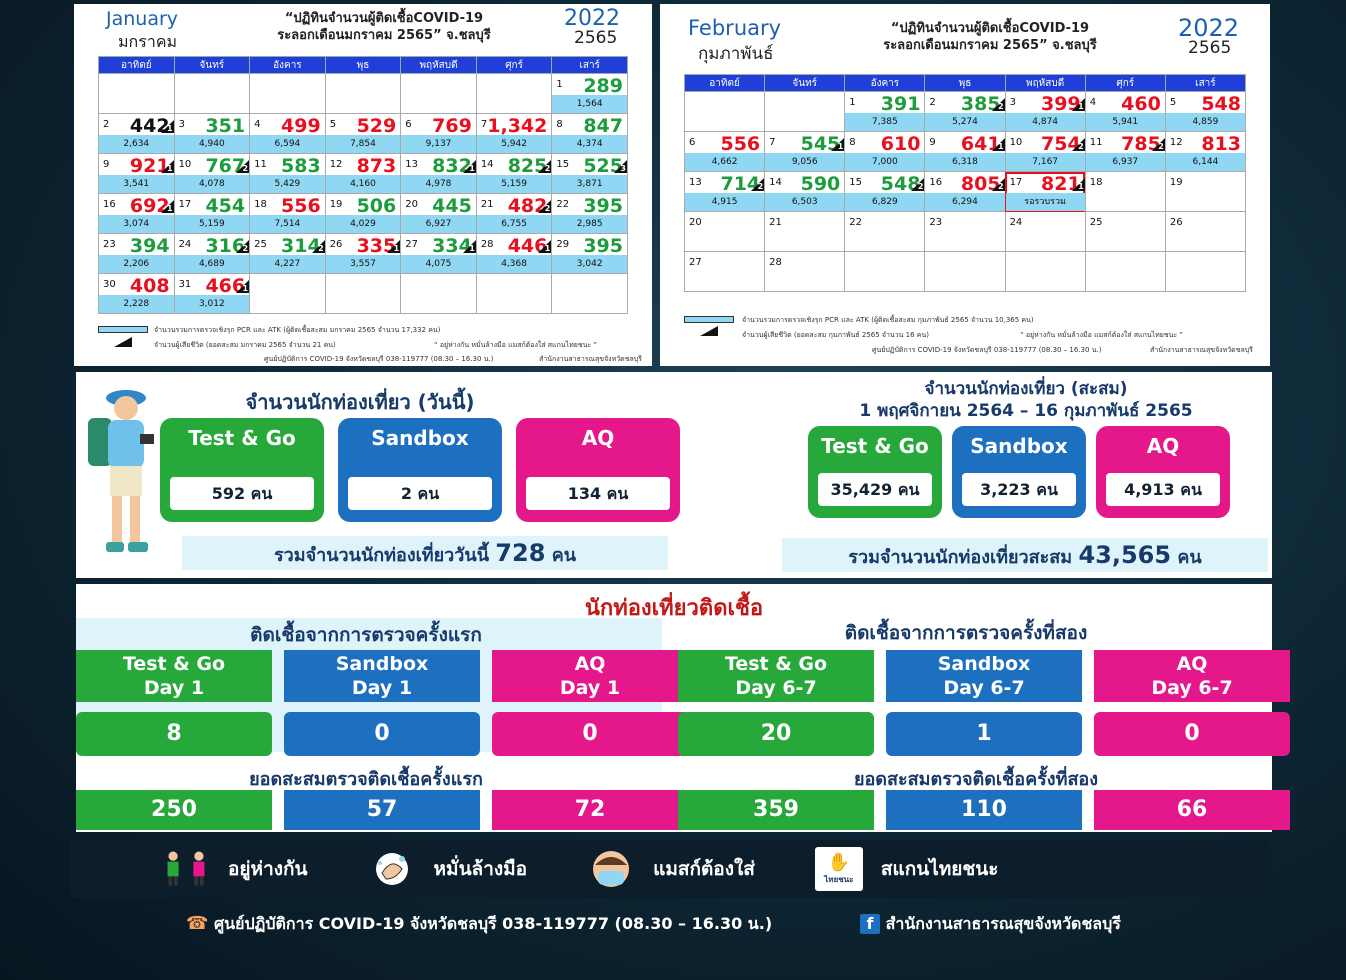 Image resolution: width=1346 pixels, height=980 pixels. What do you see at coordinates (242, 470) in the screenshot?
I see `tourist-card-green: Test & Go 592 คน` at bounding box center [242, 470].